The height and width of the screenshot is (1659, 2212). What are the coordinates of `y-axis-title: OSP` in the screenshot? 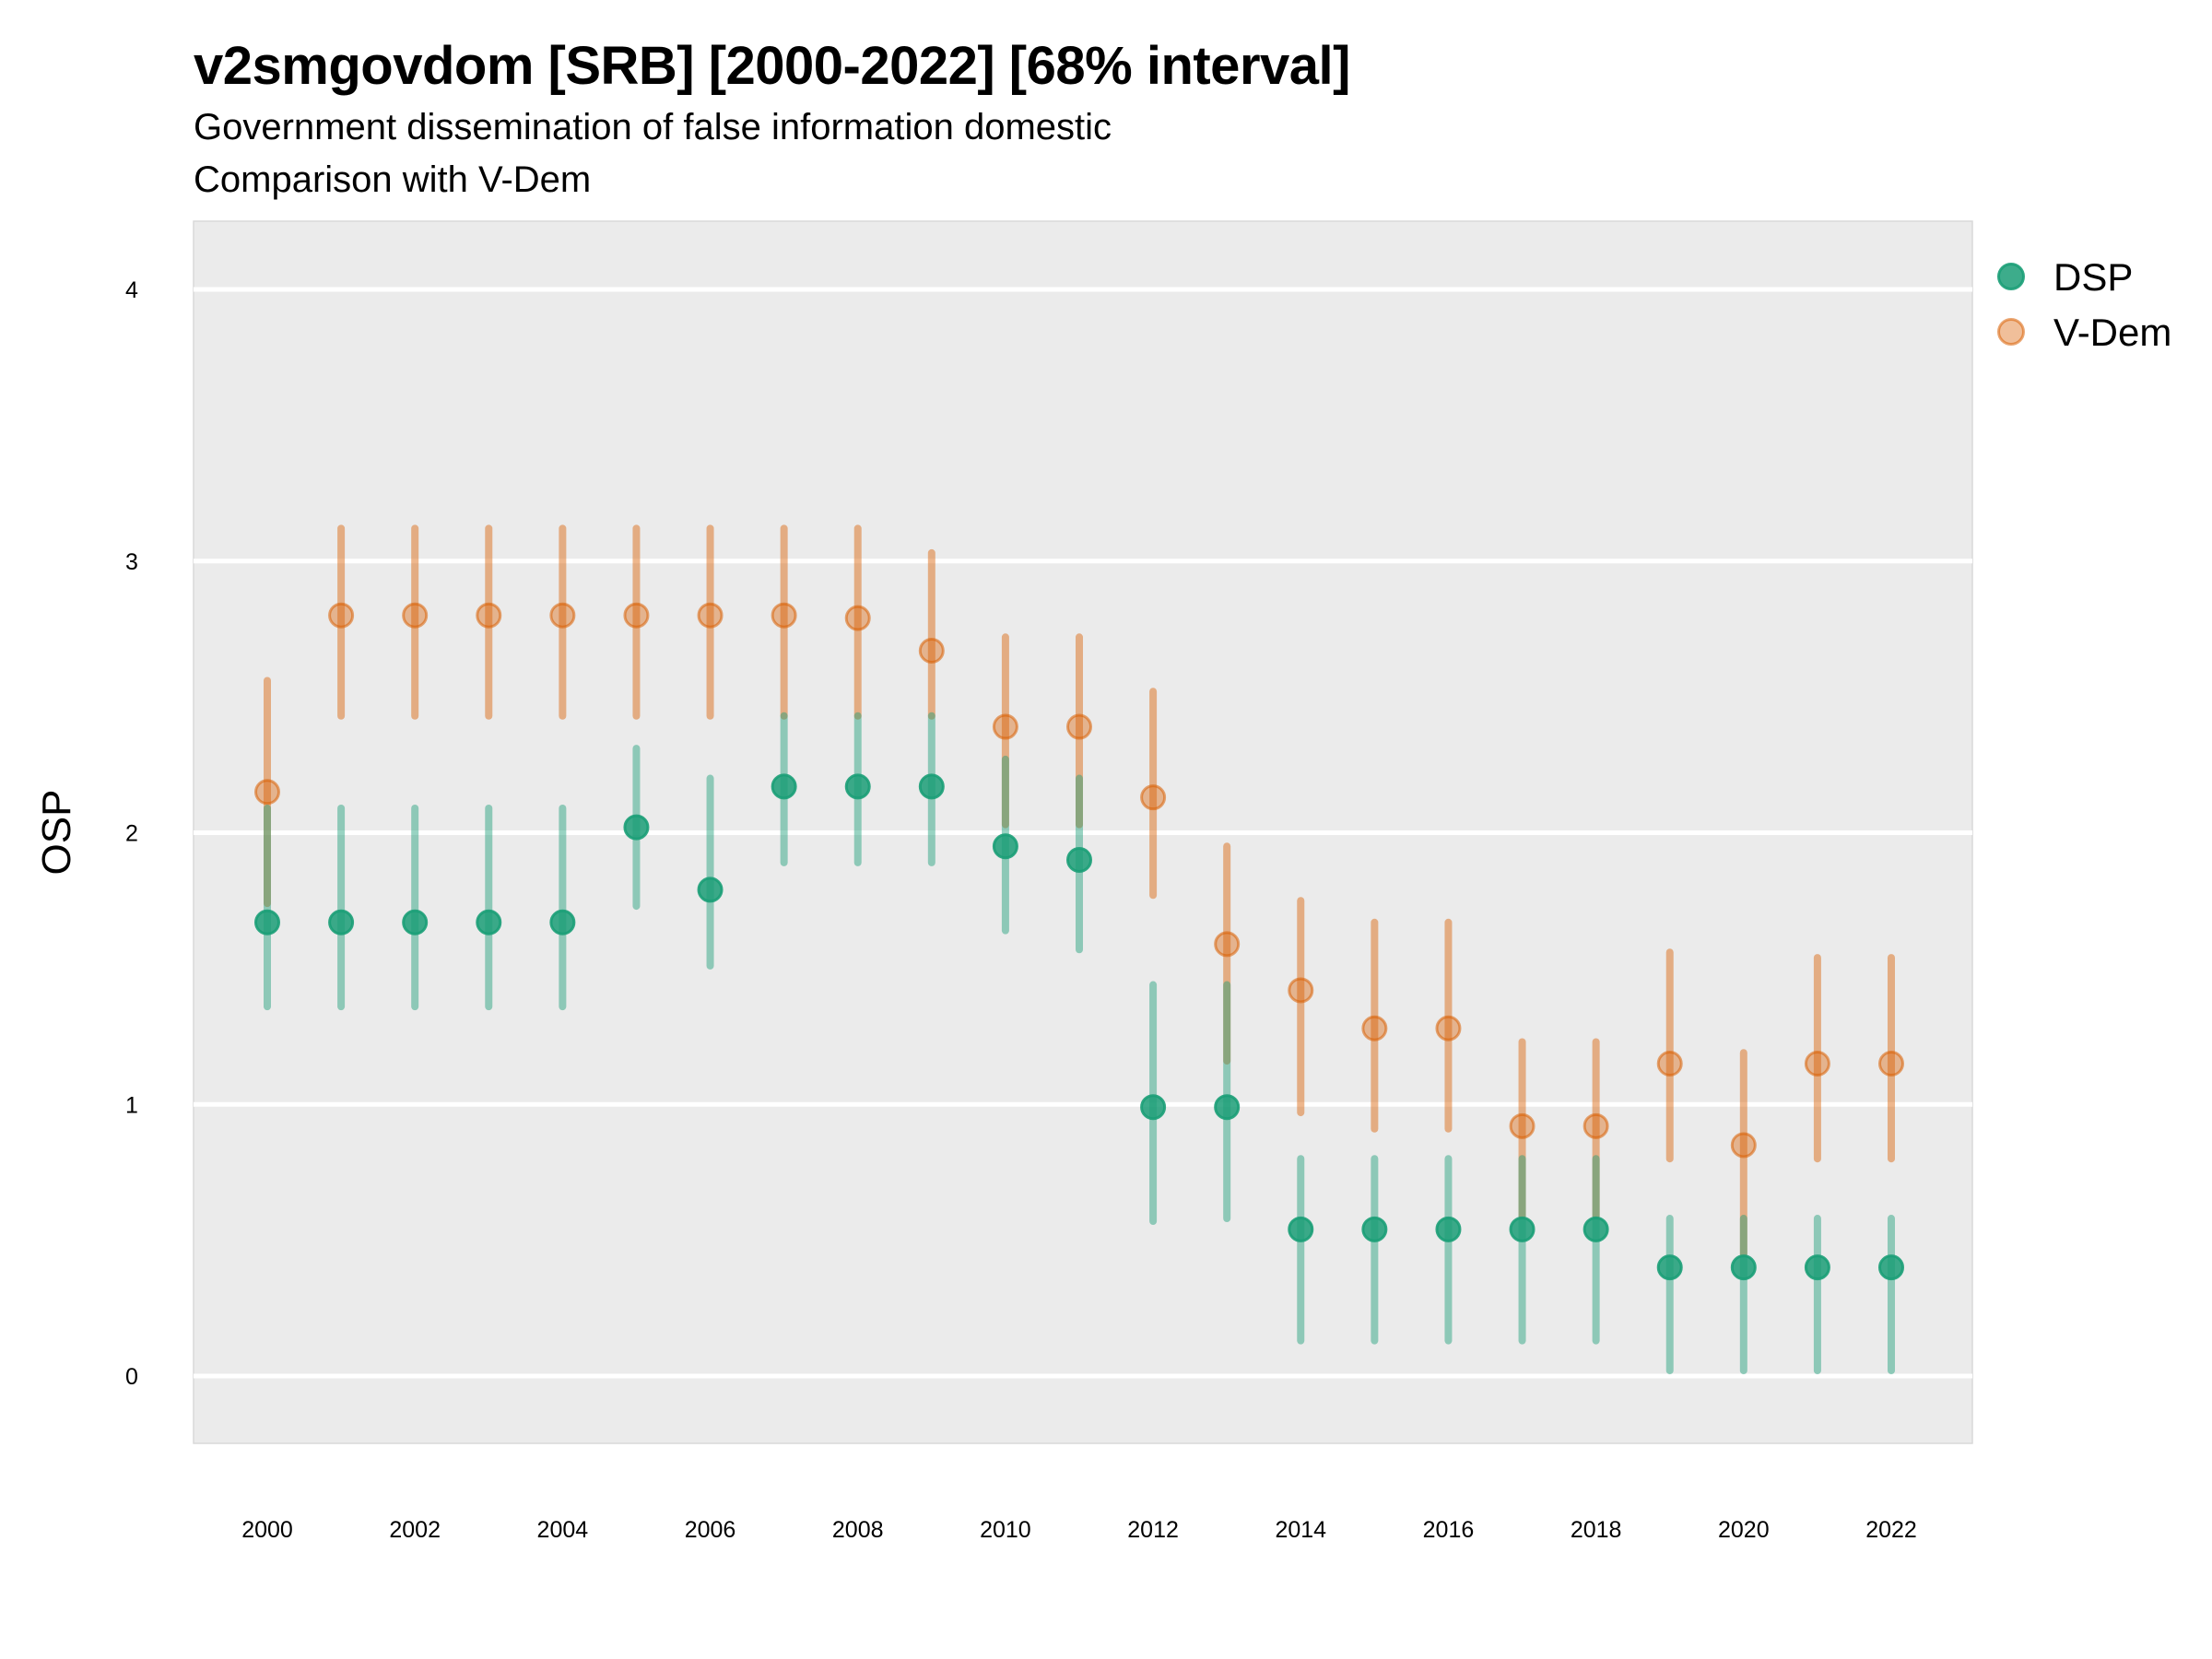 It's located at (56, 833).